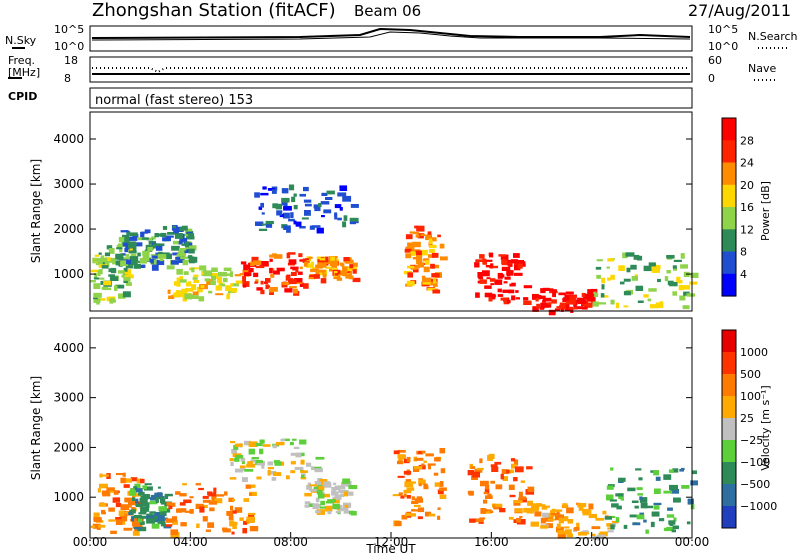 This screenshot has height=554, width=800. Describe the element at coordinates (747, 207) in the screenshot. I see `colorbar-tick-label: 16` at that location.